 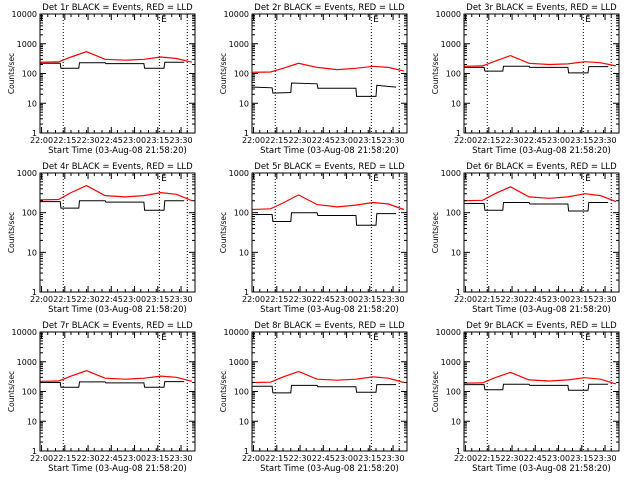 What do you see at coordinates (329, 8) in the screenshot?
I see `chart-title: Det 2r BLACK = Events, RED = LLD` at bounding box center [329, 8].